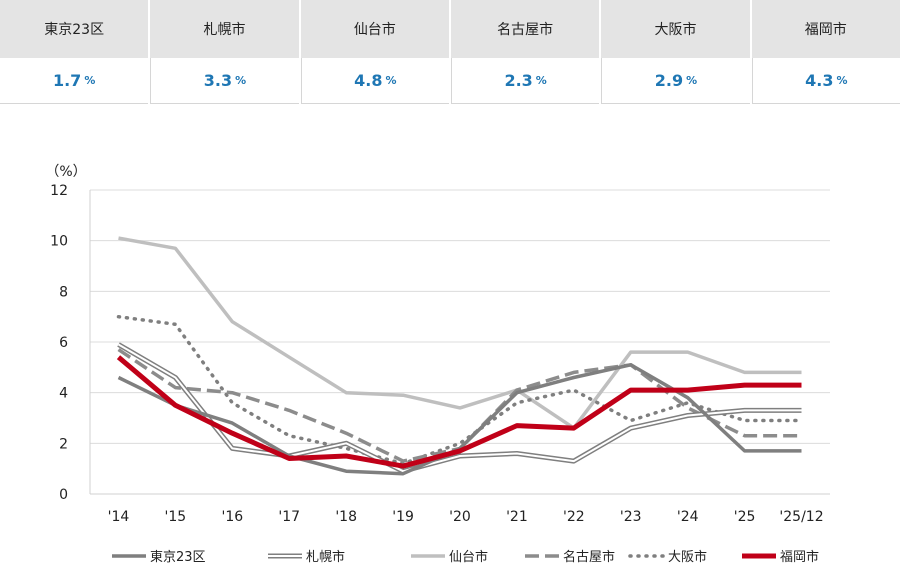 This screenshot has width=900, height=574. What do you see at coordinates (67, 80) in the screenshot?
I see `summary-rate: 1.7` at bounding box center [67, 80].